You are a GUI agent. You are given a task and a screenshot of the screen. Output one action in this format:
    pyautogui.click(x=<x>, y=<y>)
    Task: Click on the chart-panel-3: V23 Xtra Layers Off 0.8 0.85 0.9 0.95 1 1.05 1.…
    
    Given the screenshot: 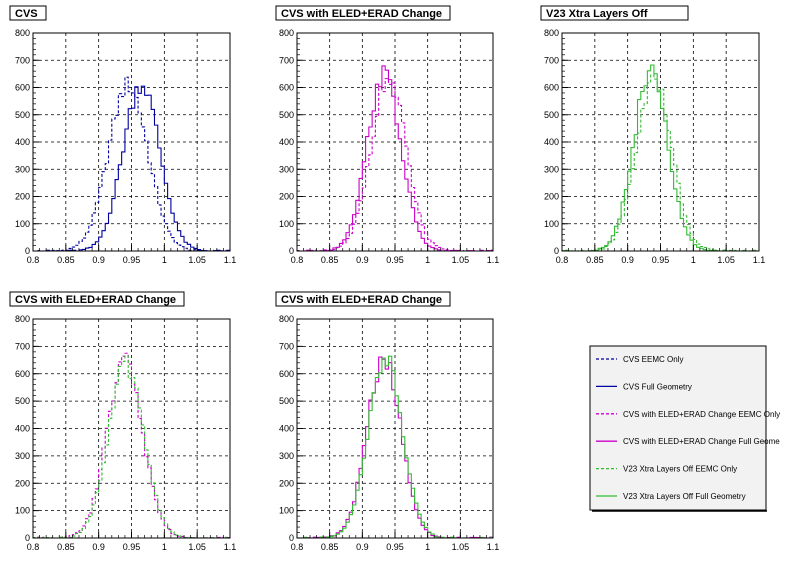 What is the action you would take?
    pyautogui.click(x=653, y=135)
    